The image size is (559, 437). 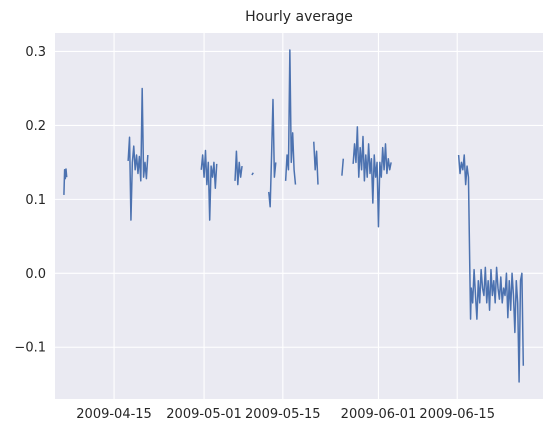 I want to click on y-axis-ticks: −0.1 0.0 0.1 0.2 0.3, so click(x=30, y=200).